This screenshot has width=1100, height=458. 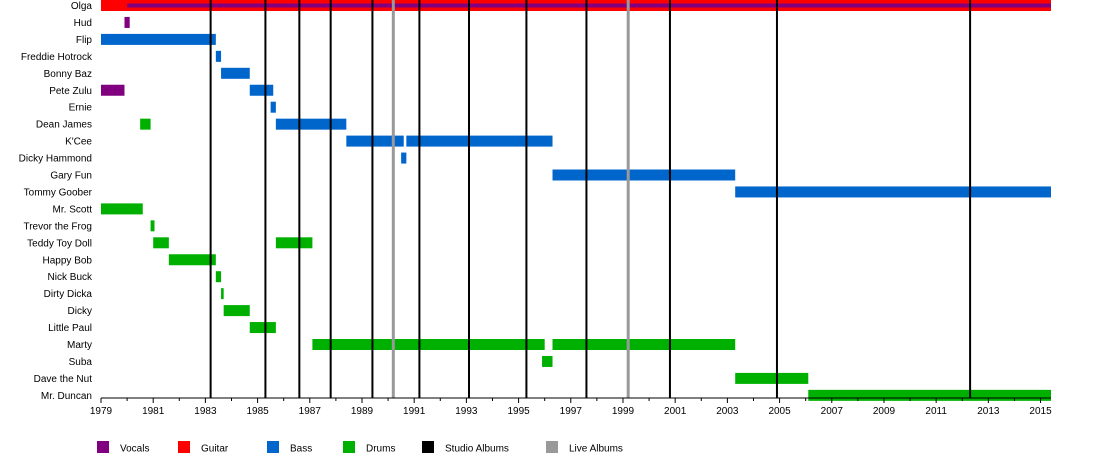 What do you see at coordinates (82, 6) in the screenshot?
I see `member-label-olga: Olga` at bounding box center [82, 6].